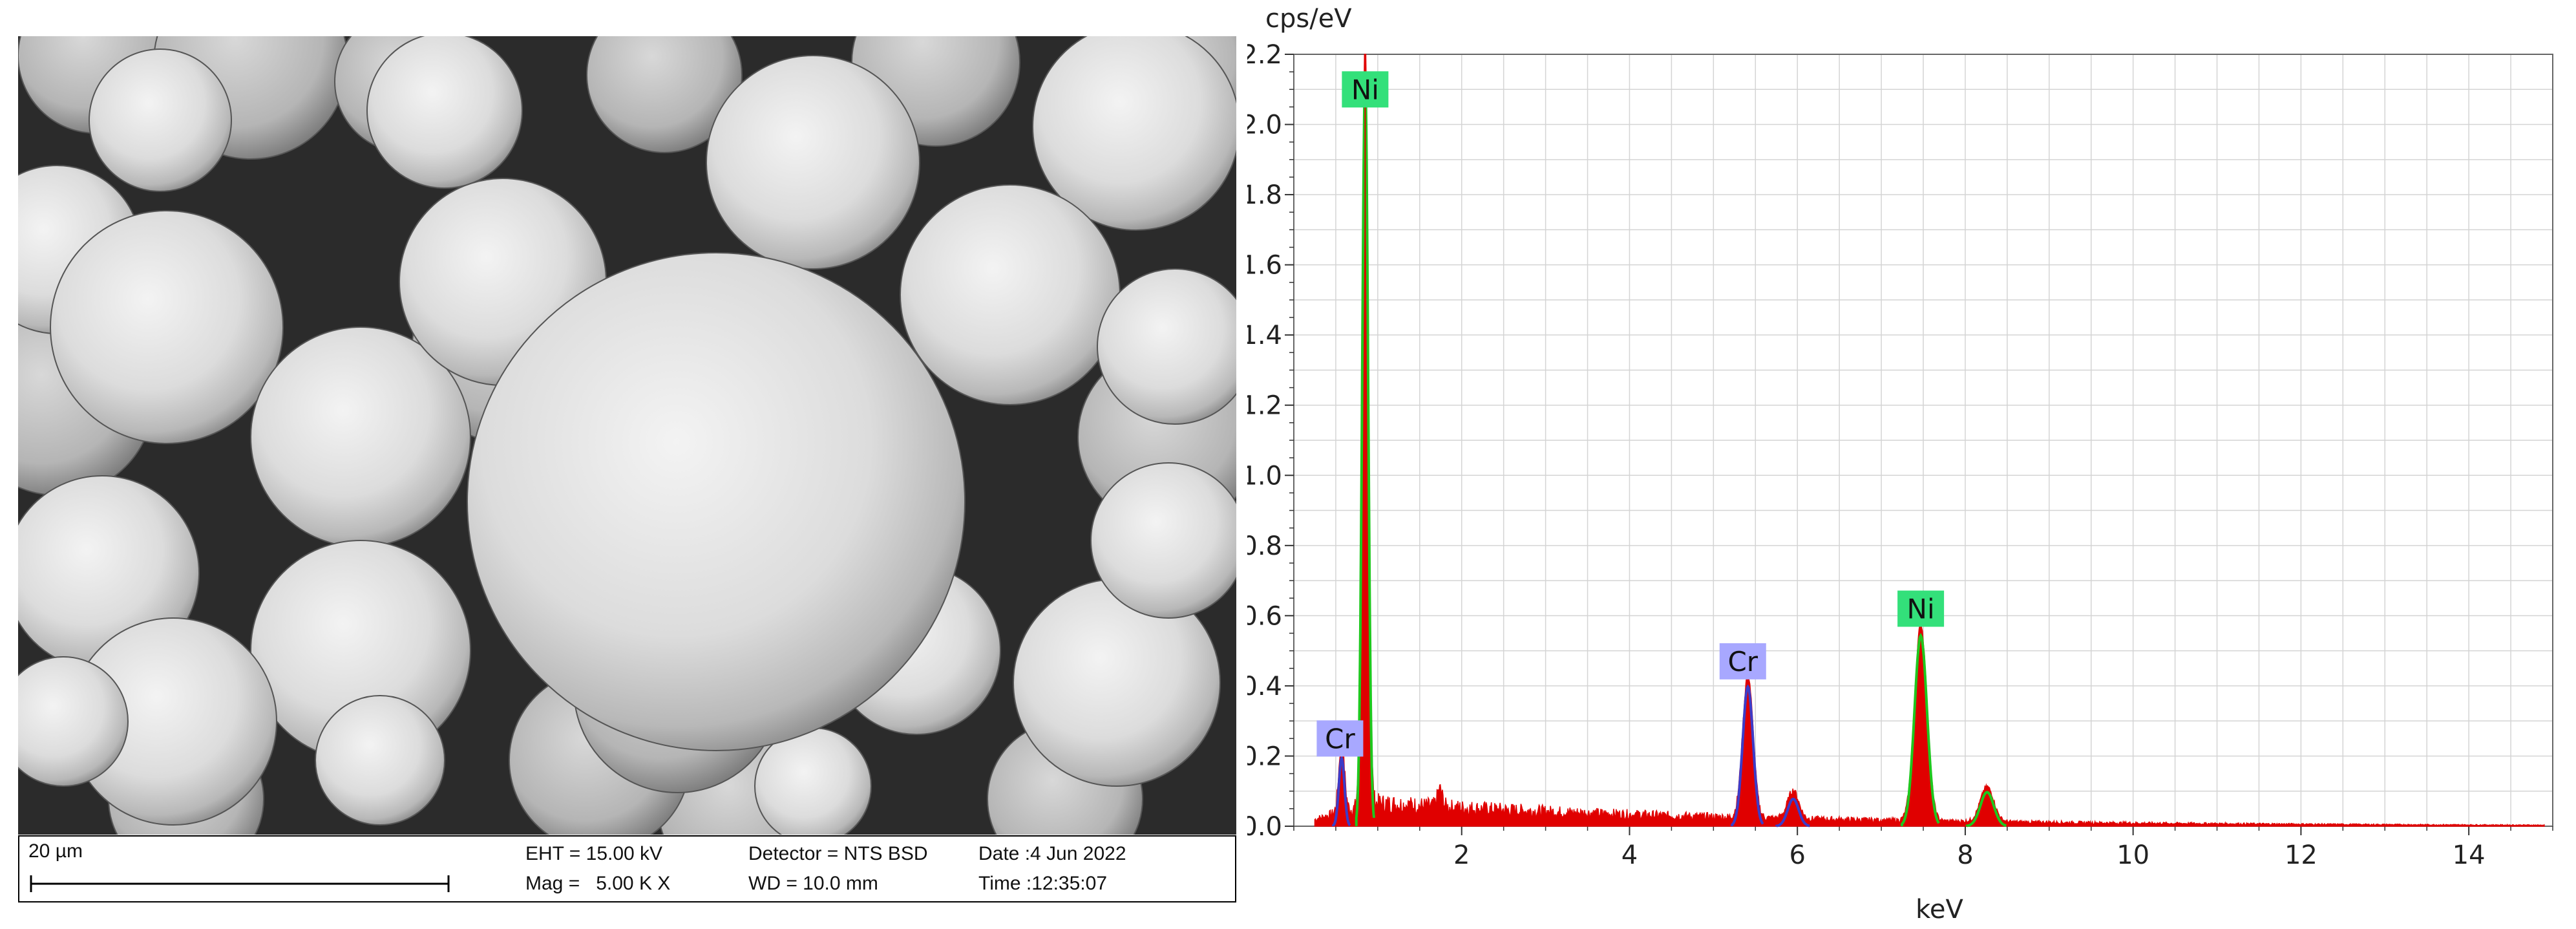 The height and width of the screenshot is (929, 2576). Describe the element at coordinates (1629, 855) in the screenshot. I see `x-tick-label: 4` at that location.